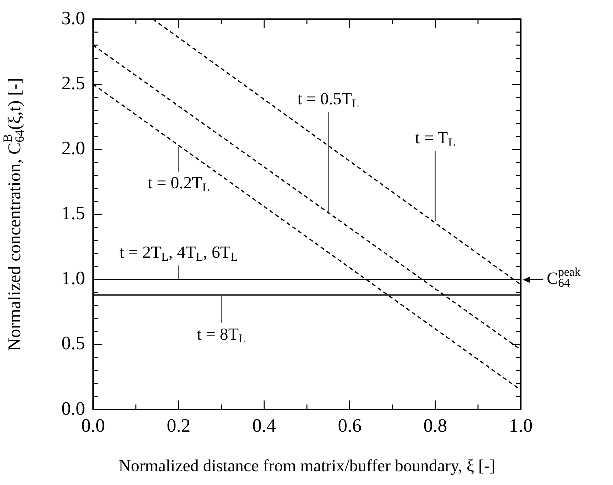  I want to click on x-tick-label: 0.4, so click(264, 427).